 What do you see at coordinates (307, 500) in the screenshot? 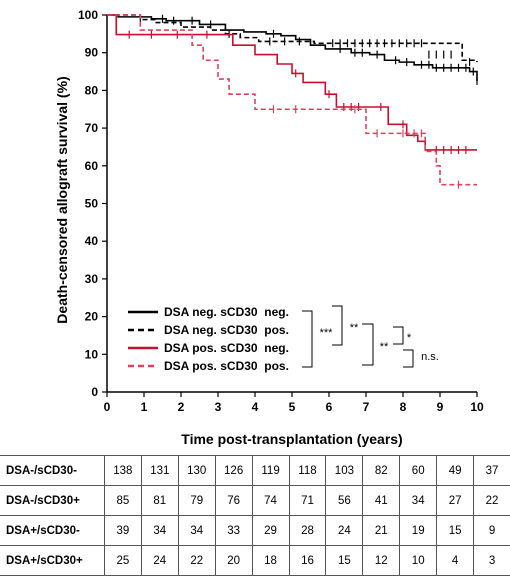
I see `risk-count-cell: 71` at bounding box center [307, 500].